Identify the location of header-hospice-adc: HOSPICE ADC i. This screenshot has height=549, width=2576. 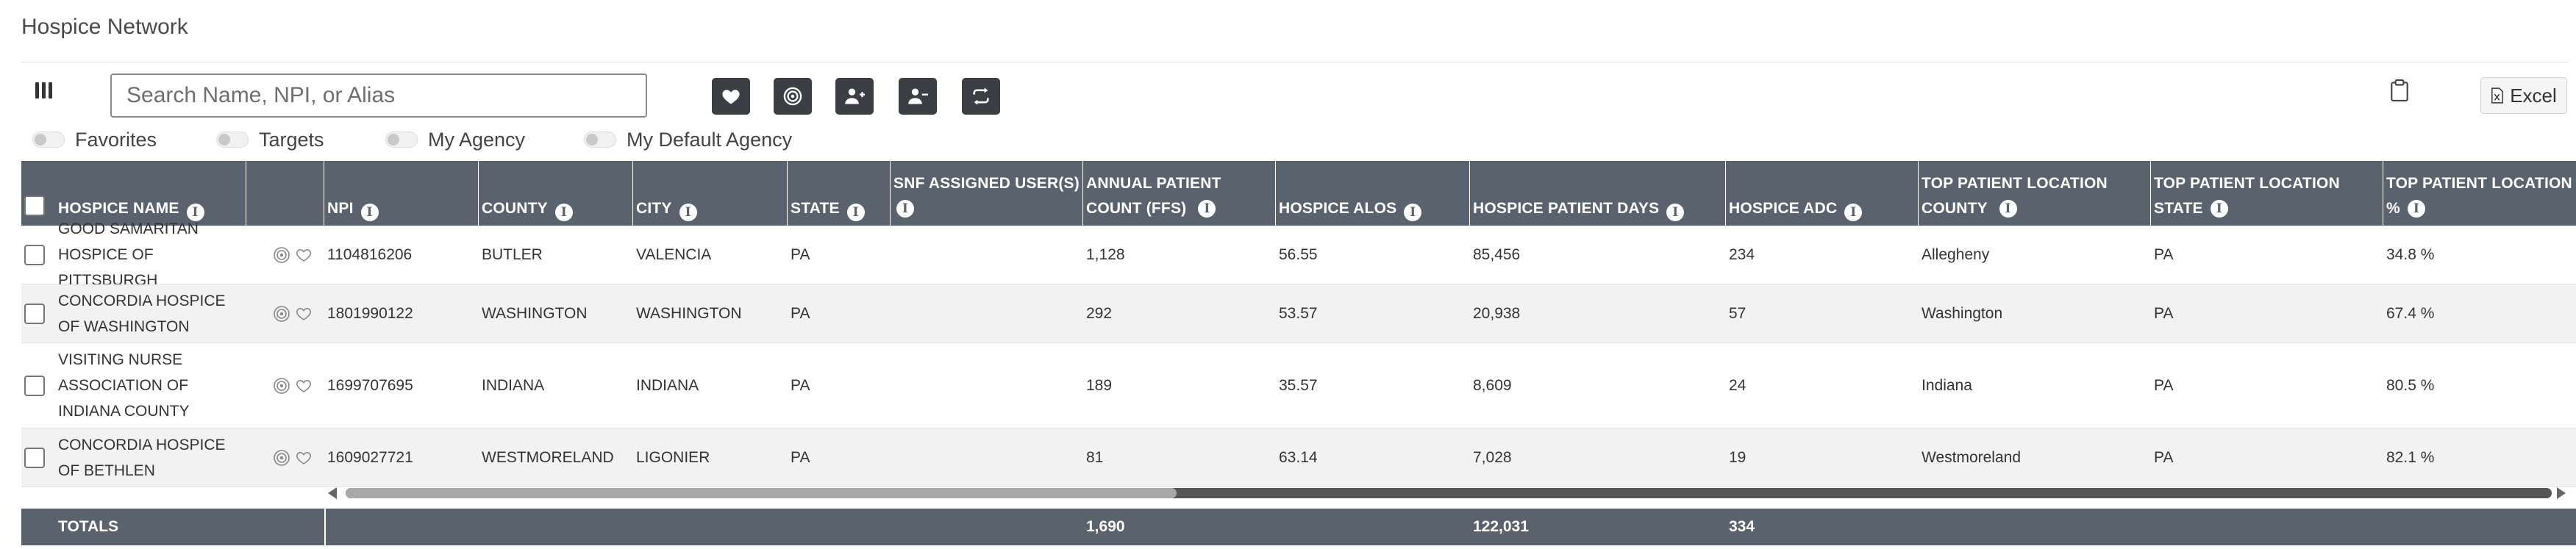
(1822, 194).